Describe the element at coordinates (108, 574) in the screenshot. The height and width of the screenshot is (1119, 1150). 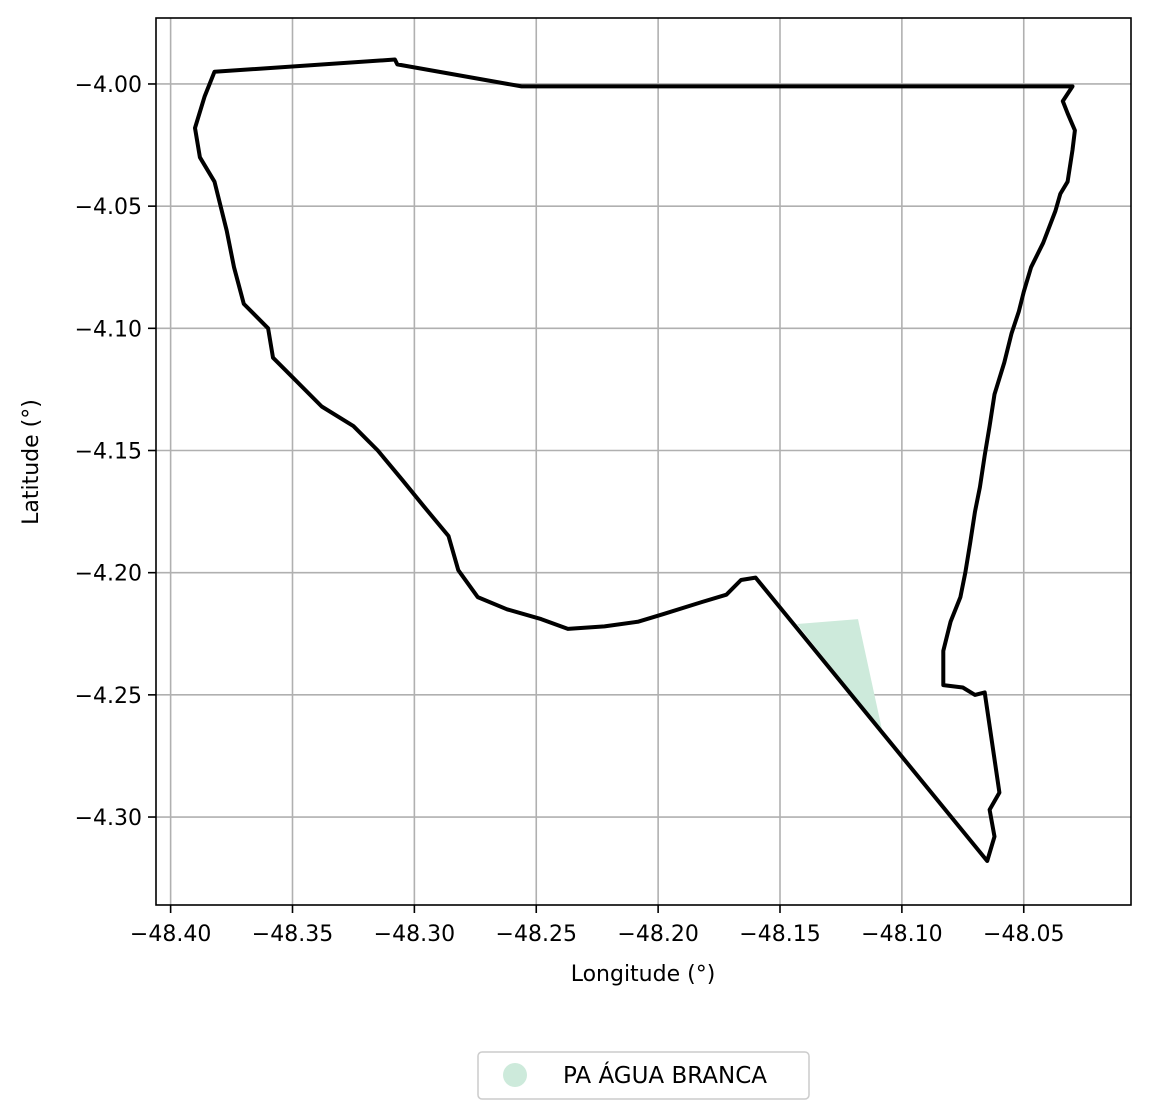
I see `y-tick-label: −4.20` at that location.